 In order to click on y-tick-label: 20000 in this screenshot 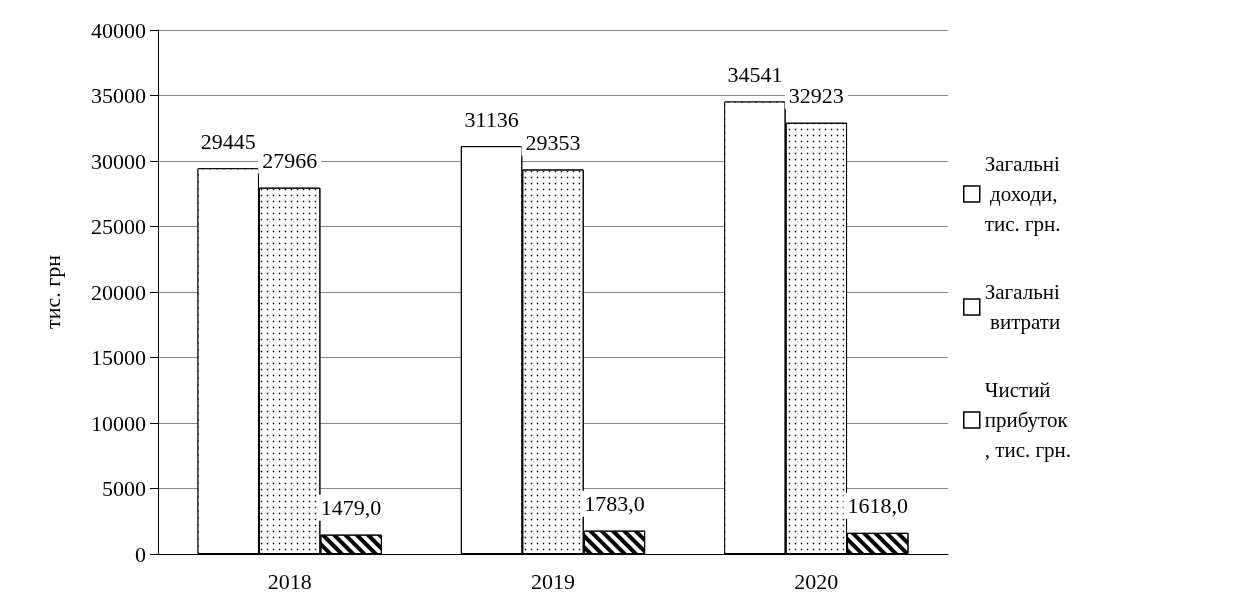, I will do `click(118, 292)`.